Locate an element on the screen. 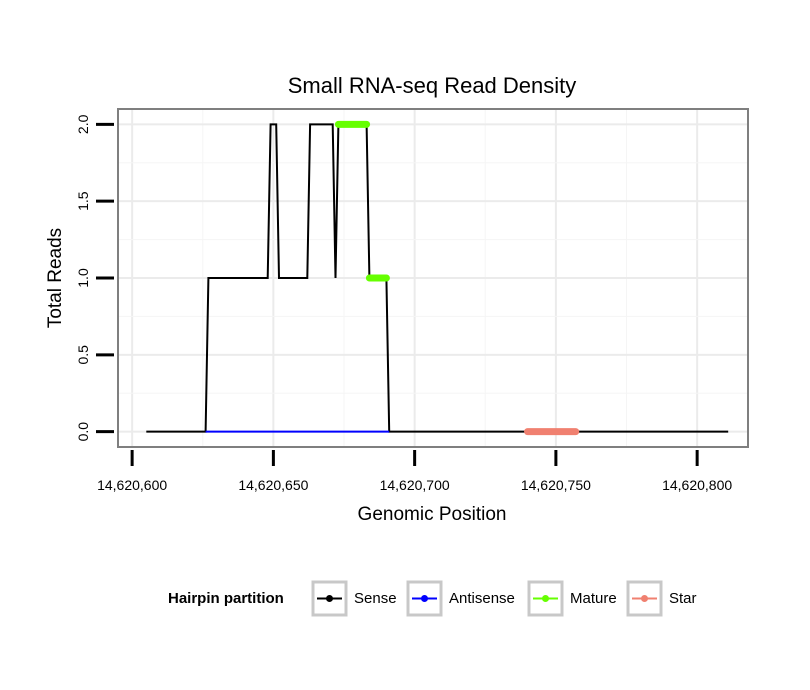 Image resolution: width=810 pixels, height=690 pixels. chart-title: Small RNA-seq Read Density is located at coordinates (432, 85).